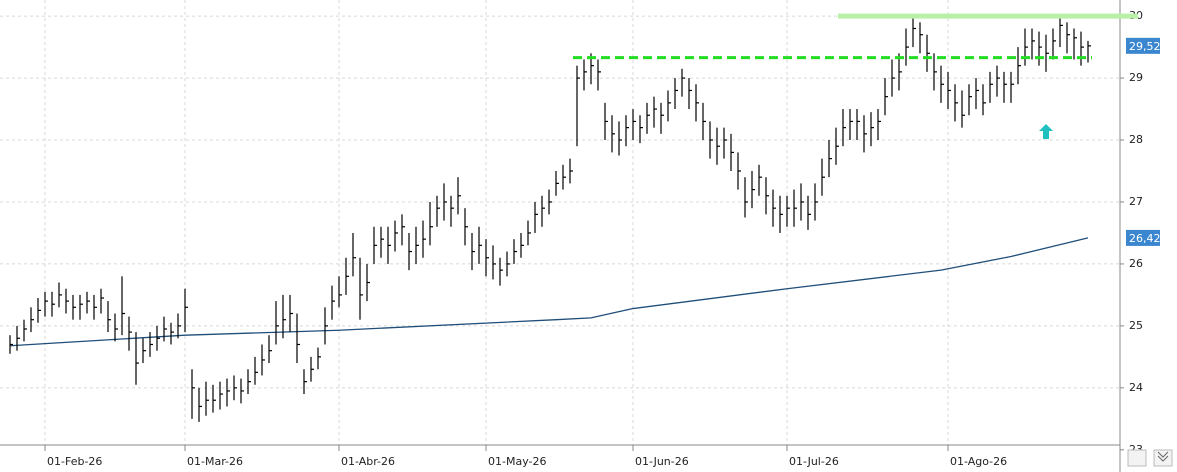 This screenshot has height=472, width=1177. Describe the element at coordinates (1136, 263) in the screenshot. I see `y-tick-label: 26` at that location.